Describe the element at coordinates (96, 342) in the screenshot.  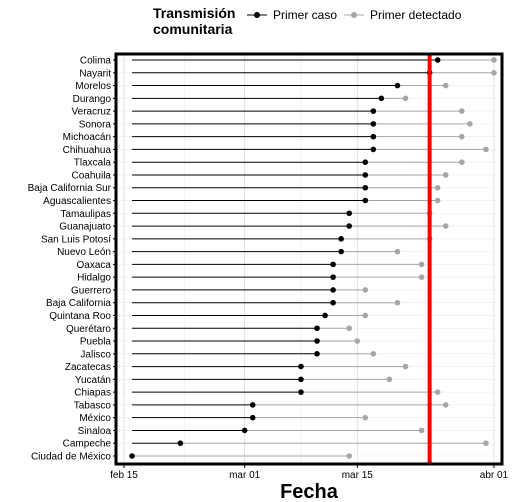
I see `y-label-state: Puebla` at that location.